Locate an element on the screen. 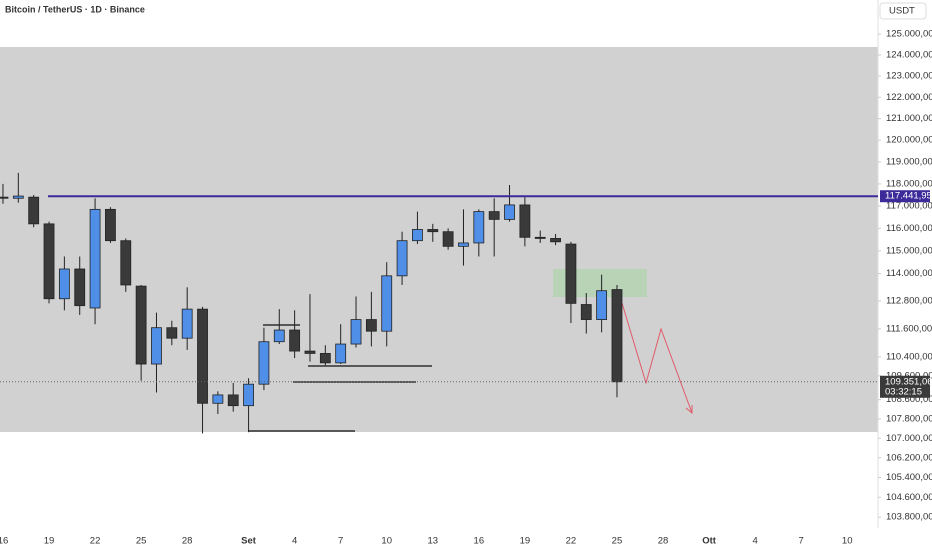 The height and width of the screenshot is (555, 932). y-tick-label: 114.000,00 is located at coordinates (909, 273).